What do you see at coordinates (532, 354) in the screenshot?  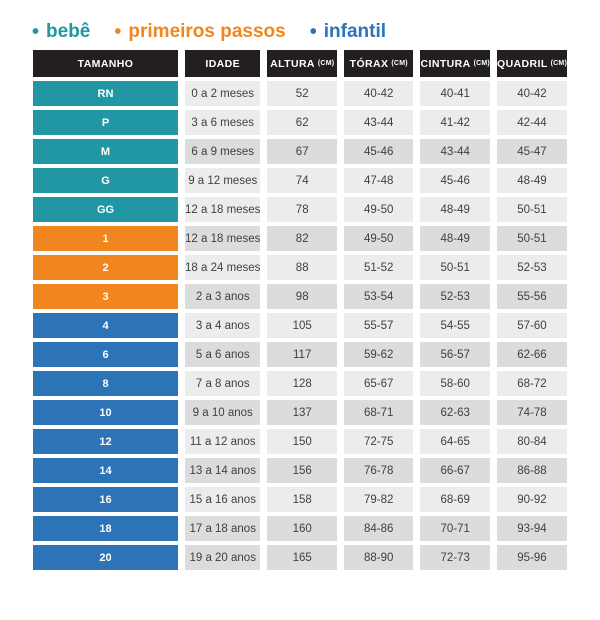 I see `quadril-cell: 62-66` at bounding box center [532, 354].